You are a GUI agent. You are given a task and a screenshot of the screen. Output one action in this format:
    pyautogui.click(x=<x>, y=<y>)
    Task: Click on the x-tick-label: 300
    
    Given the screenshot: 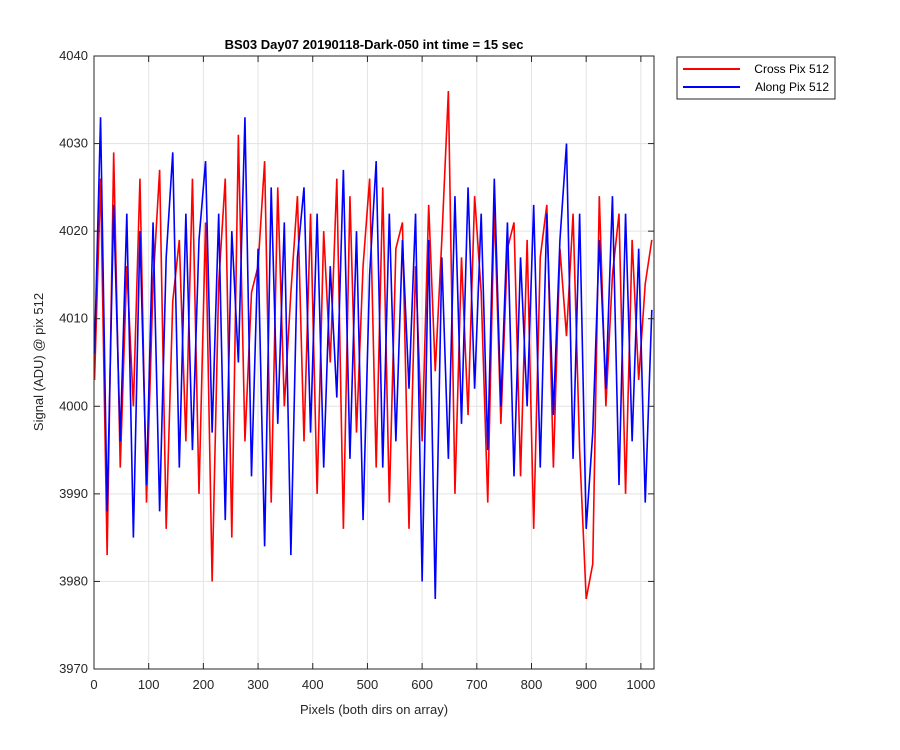 What is the action you would take?
    pyautogui.click(x=258, y=684)
    